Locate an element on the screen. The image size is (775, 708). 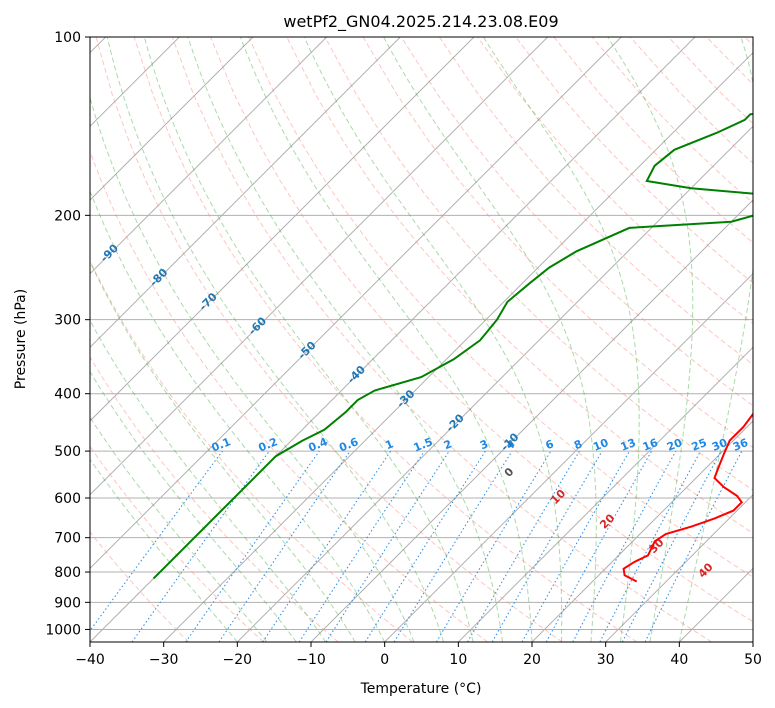
mixing-ratio-label: 1.5 is located at coordinates (423, 444).